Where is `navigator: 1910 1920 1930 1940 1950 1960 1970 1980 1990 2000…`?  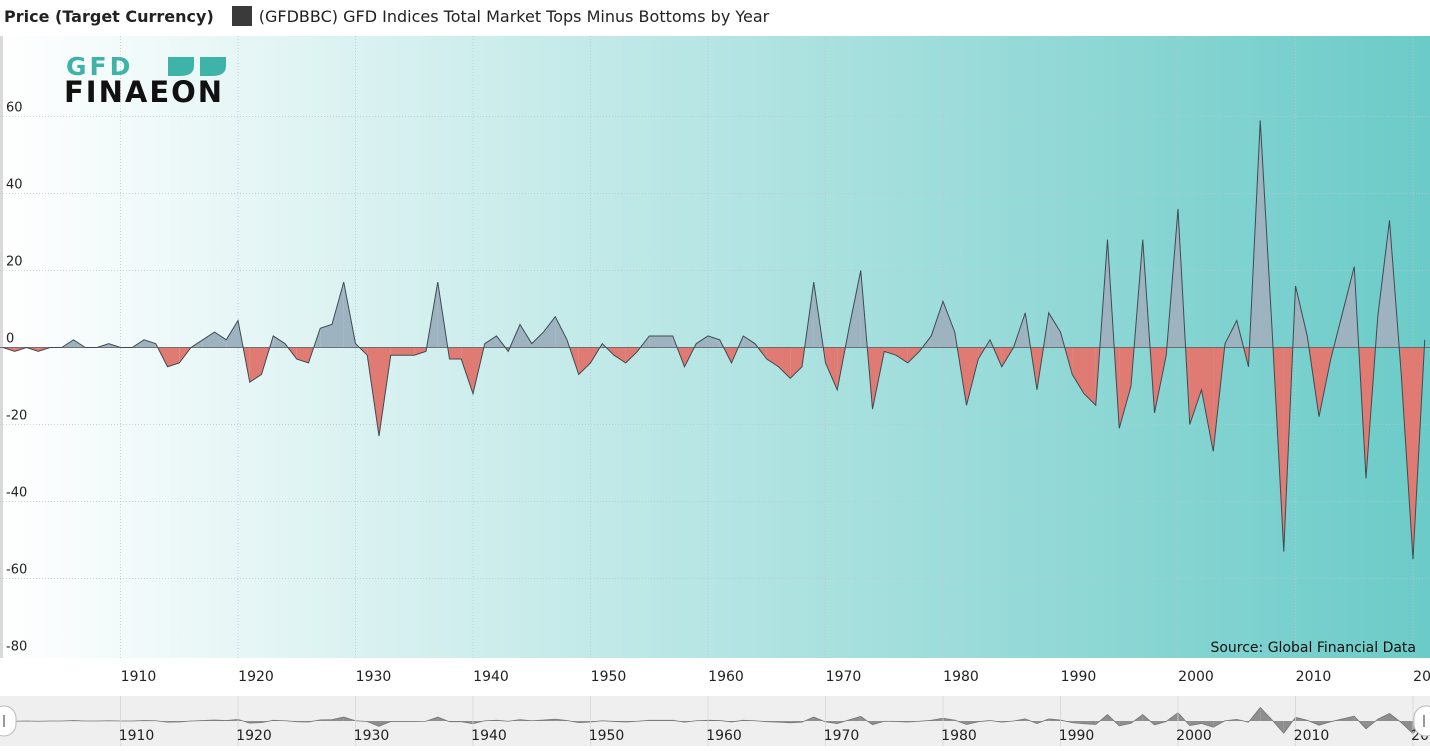 navigator: 1910 1920 1930 1940 1950 1960 1970 1980 1990 2000… is located at coordinates (715, 721).